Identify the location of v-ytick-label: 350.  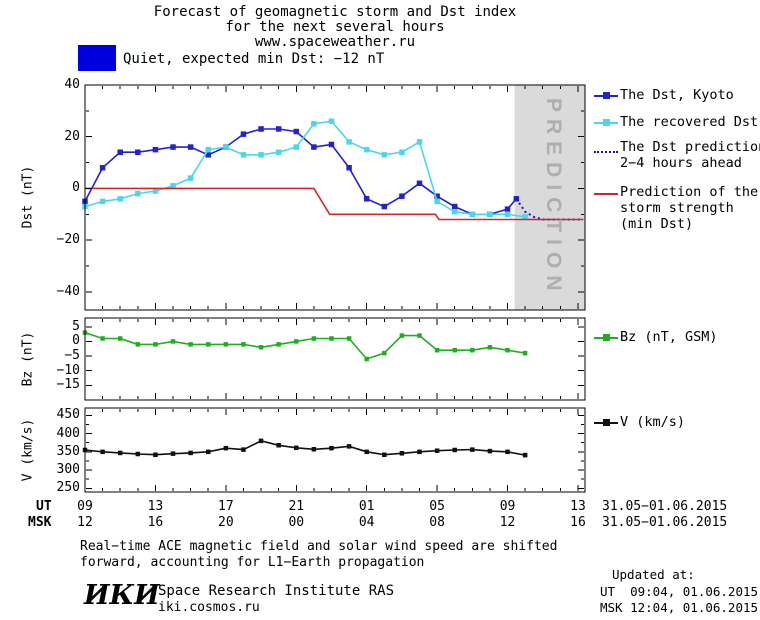
(68, 451).